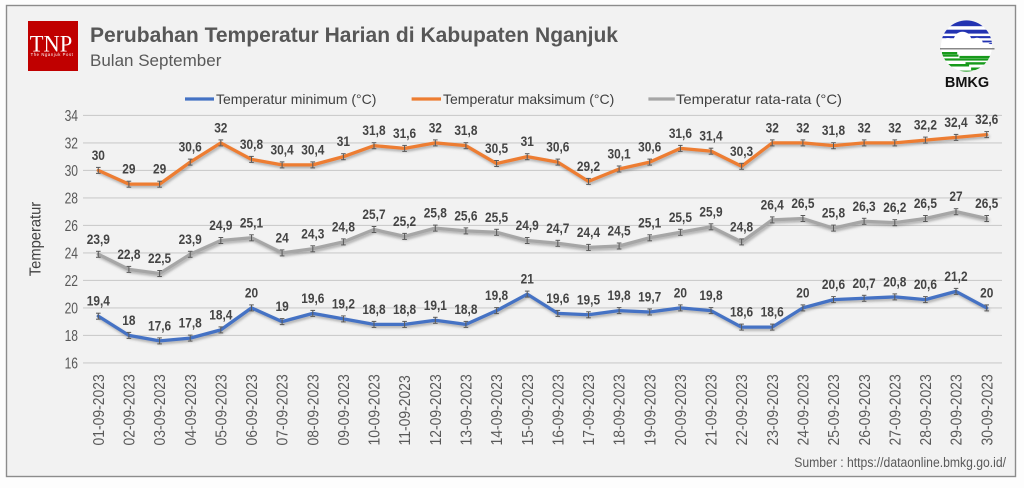  I want to click on svg-text: 30,5, so click(496, 148).